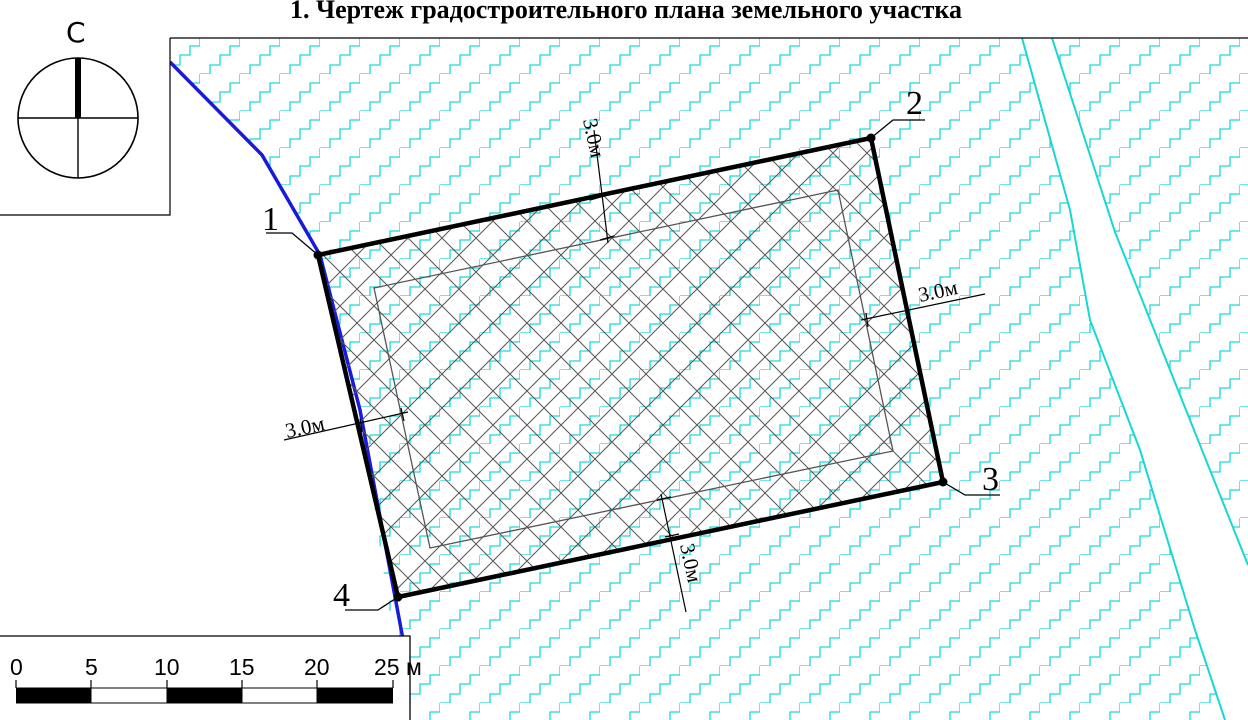 This screenshot has width=1248, height=720. I want to click on scale-tick-25: 25 м, so click(398, 667).